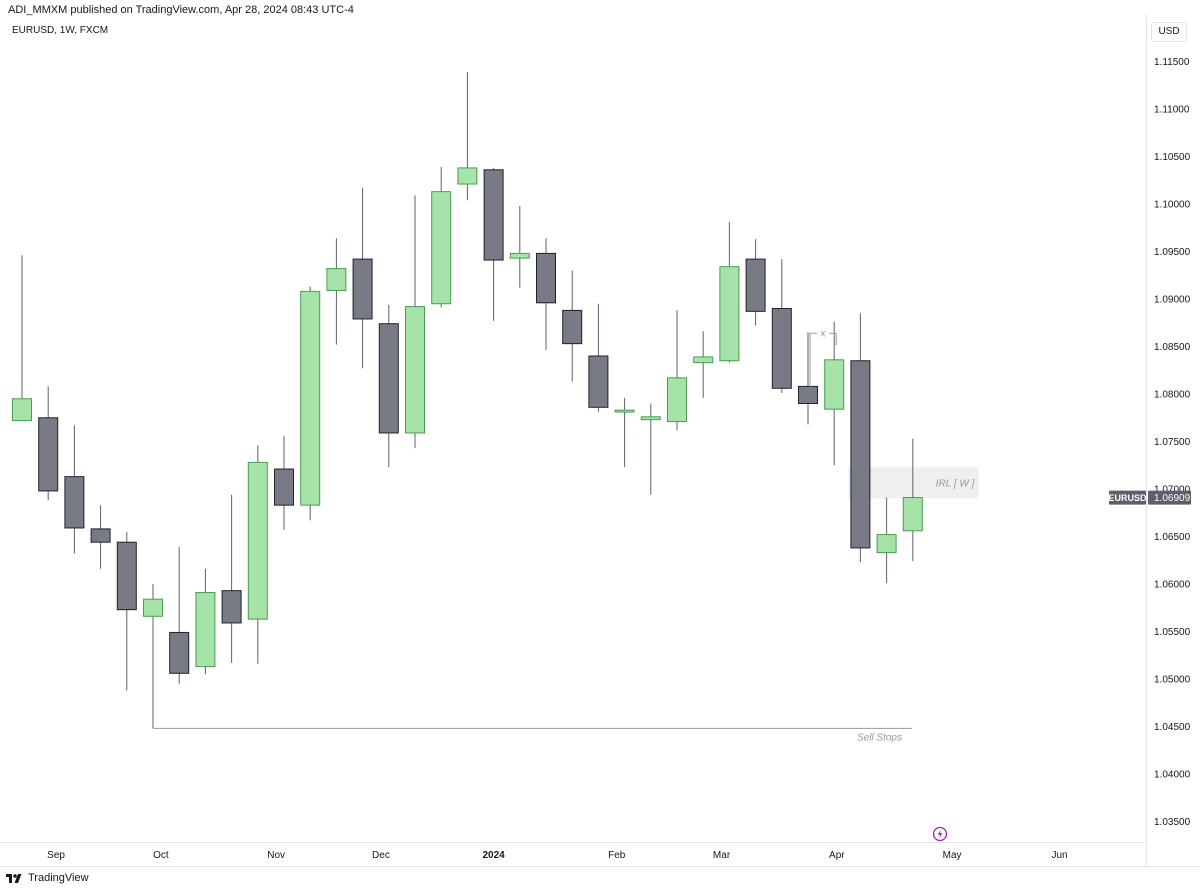 Image resolution: width=1200 pixels, height=891 pixels. What do you see at coordinates (823, 334) in the screenshot?
I see `swing-marker-label: x` at bounding box center [823, 334].